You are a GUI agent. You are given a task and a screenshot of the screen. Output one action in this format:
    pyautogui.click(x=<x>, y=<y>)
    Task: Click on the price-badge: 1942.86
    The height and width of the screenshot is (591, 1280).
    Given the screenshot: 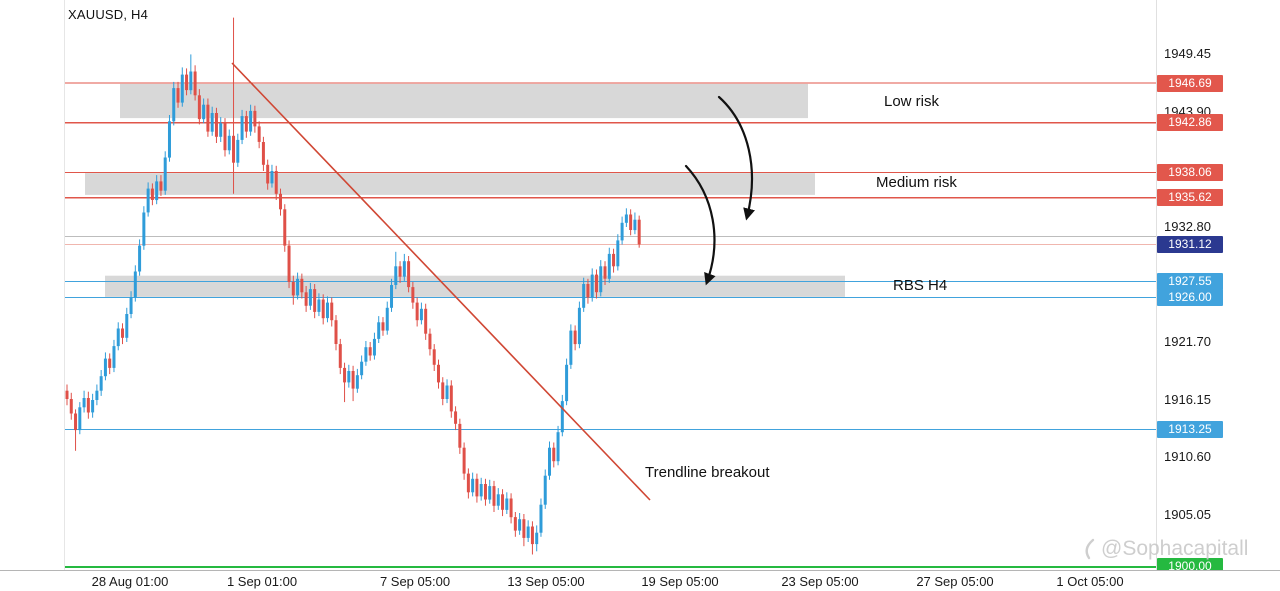 What is the action you would take?
    pyautogui.click(x=1190, y=123)
    